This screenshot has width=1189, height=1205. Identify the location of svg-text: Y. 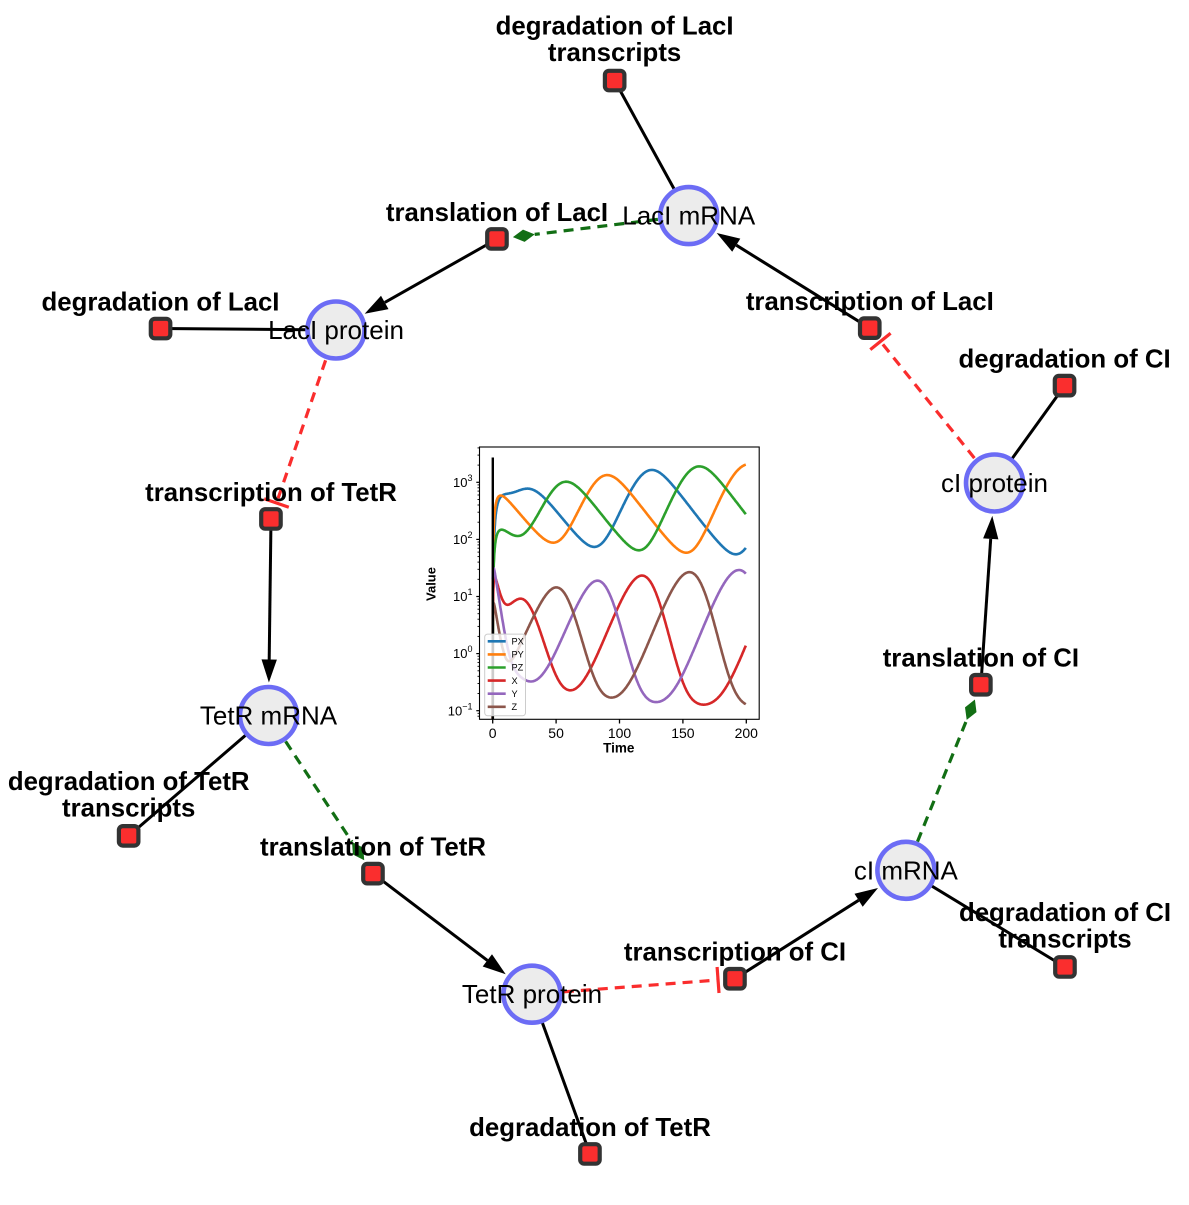
(515, 694).